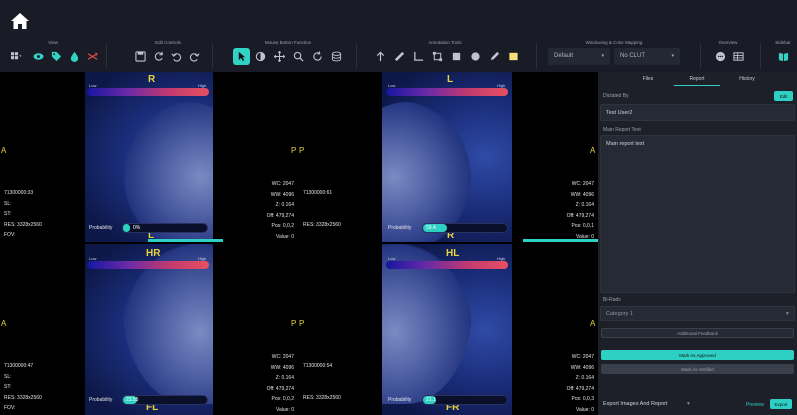  I want to click on crossed-arrows-icon, so click(92, 56).